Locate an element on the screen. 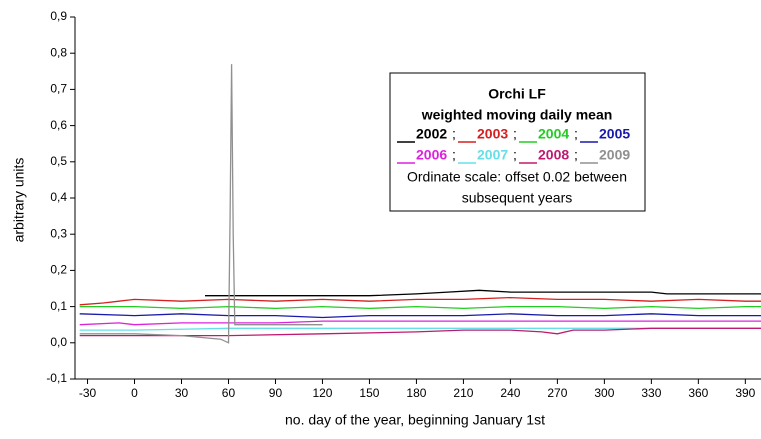 This screenshot has width=761, height=439. x-tick-label: 180 is located at coordinates (416, 393).